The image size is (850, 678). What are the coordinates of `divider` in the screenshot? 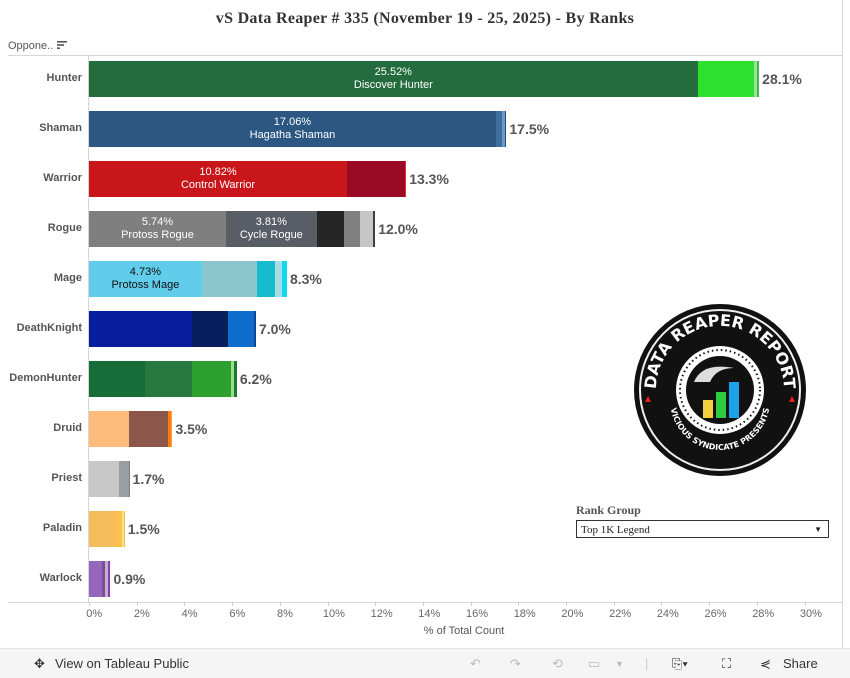 It's located at (842, 324).